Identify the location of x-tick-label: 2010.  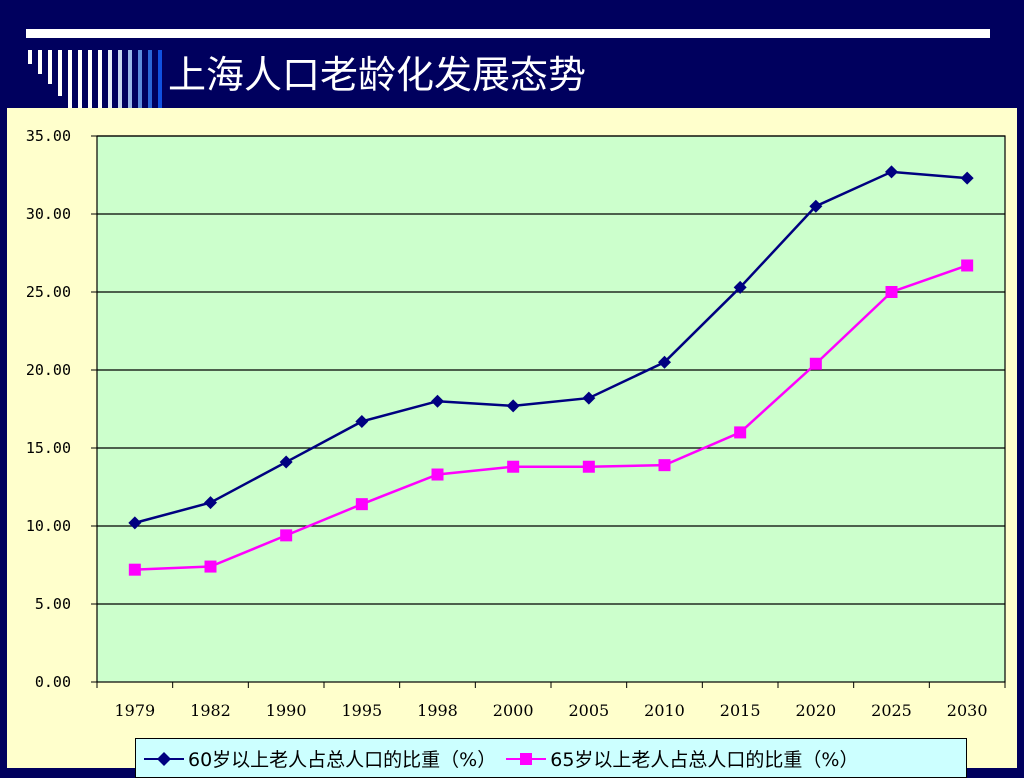
(664, 710).